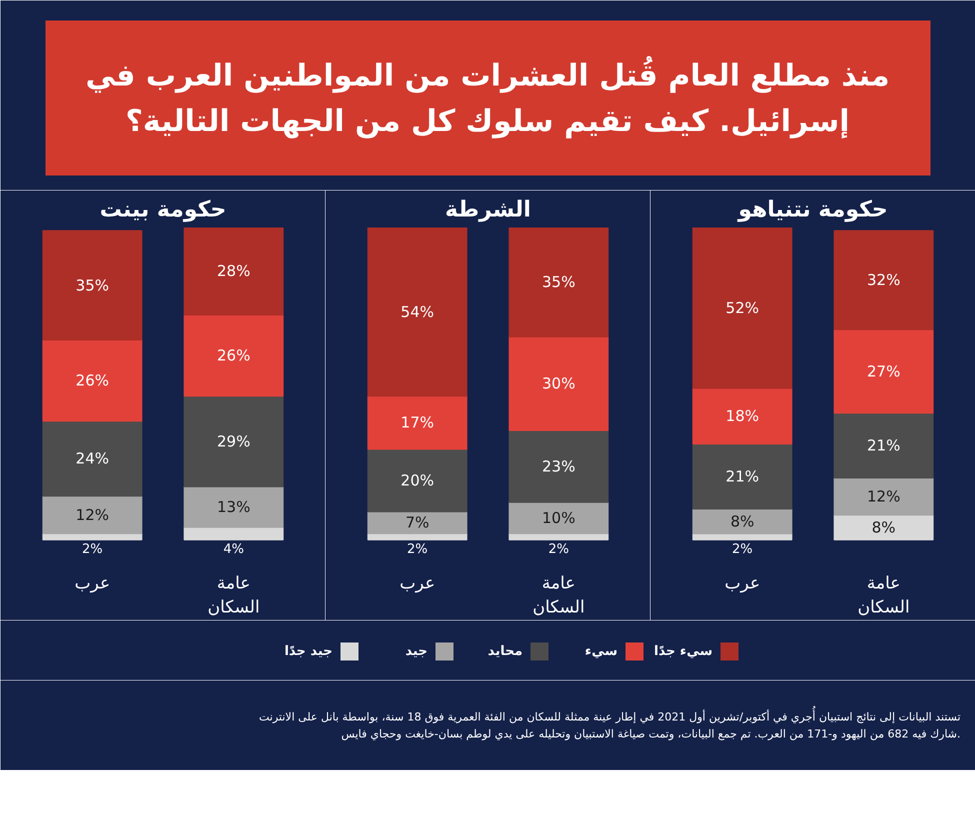 This screenshot has width=975, height=831. I want to click on chart-title: حكومة نتنياهو, so click(812, 210).